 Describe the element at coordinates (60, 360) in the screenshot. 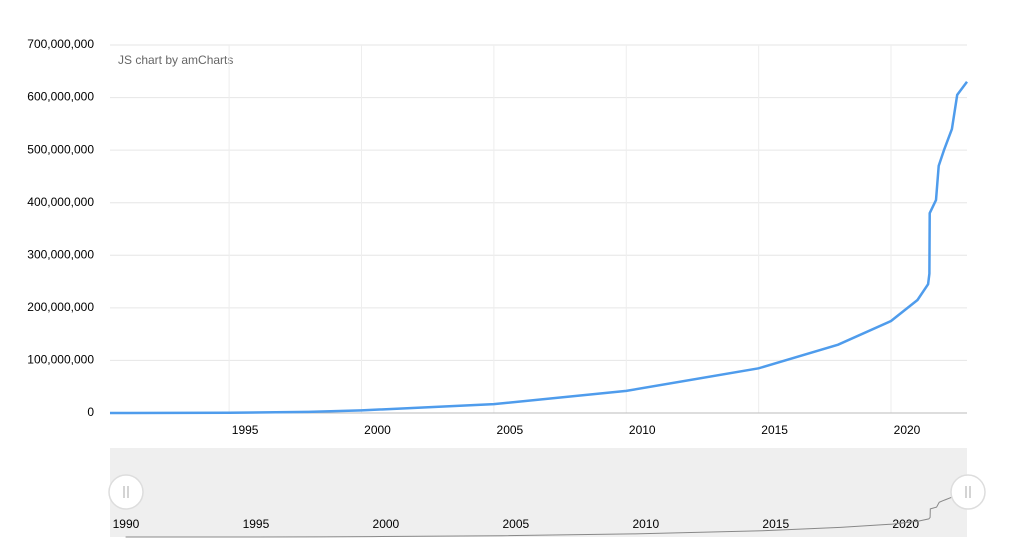

I see `y-tick-label: 100,000,000` at that location.